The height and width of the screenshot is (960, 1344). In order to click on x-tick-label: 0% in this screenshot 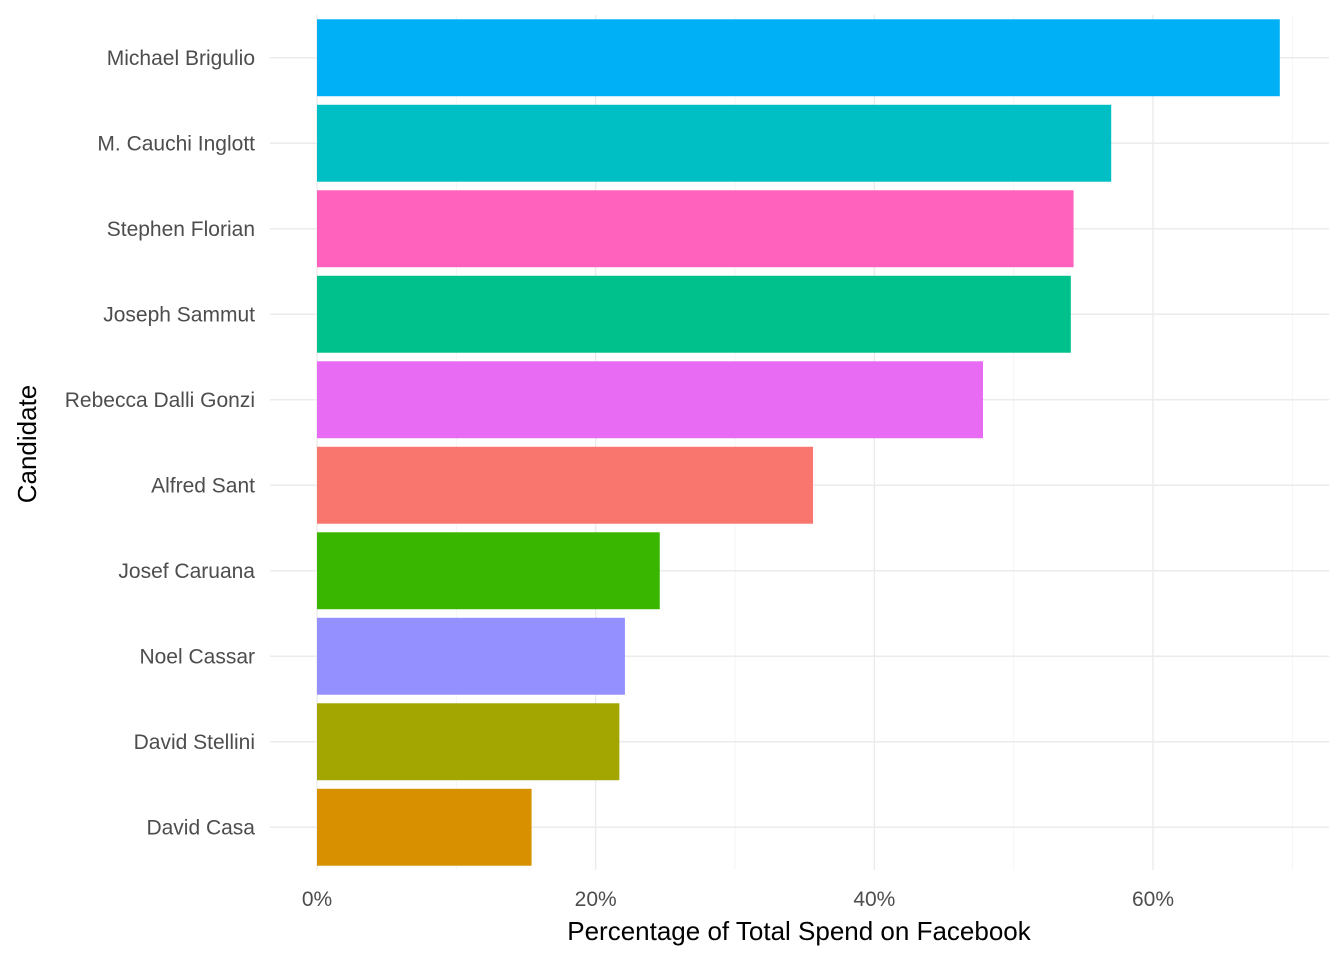, I will do `click(317, 899)`.